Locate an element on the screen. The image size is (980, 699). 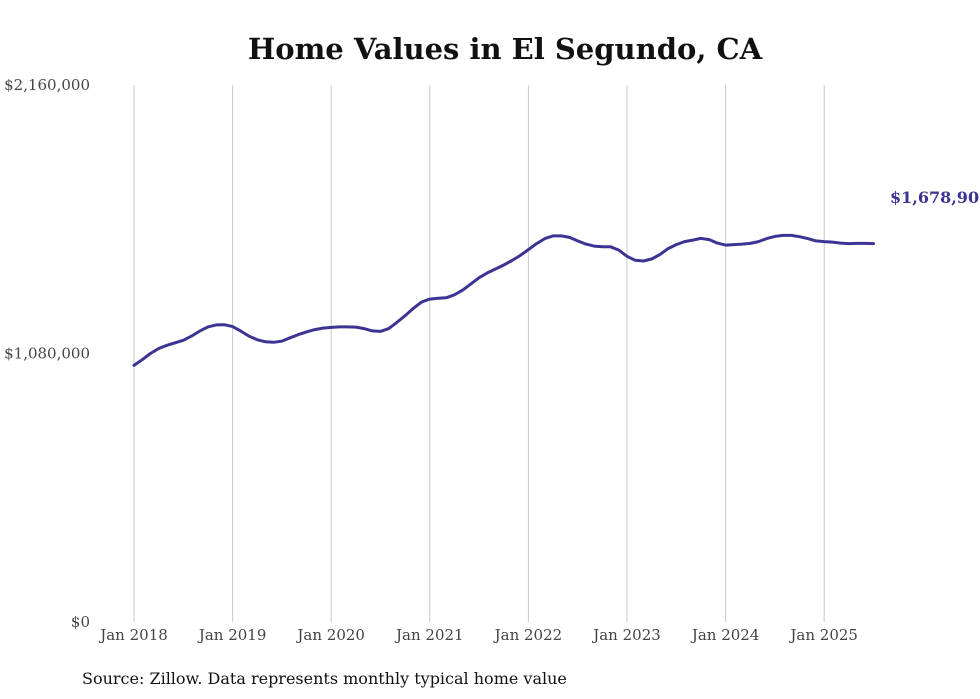
x-tick-label: Jan 2020 is located at coordinates (330, 635).